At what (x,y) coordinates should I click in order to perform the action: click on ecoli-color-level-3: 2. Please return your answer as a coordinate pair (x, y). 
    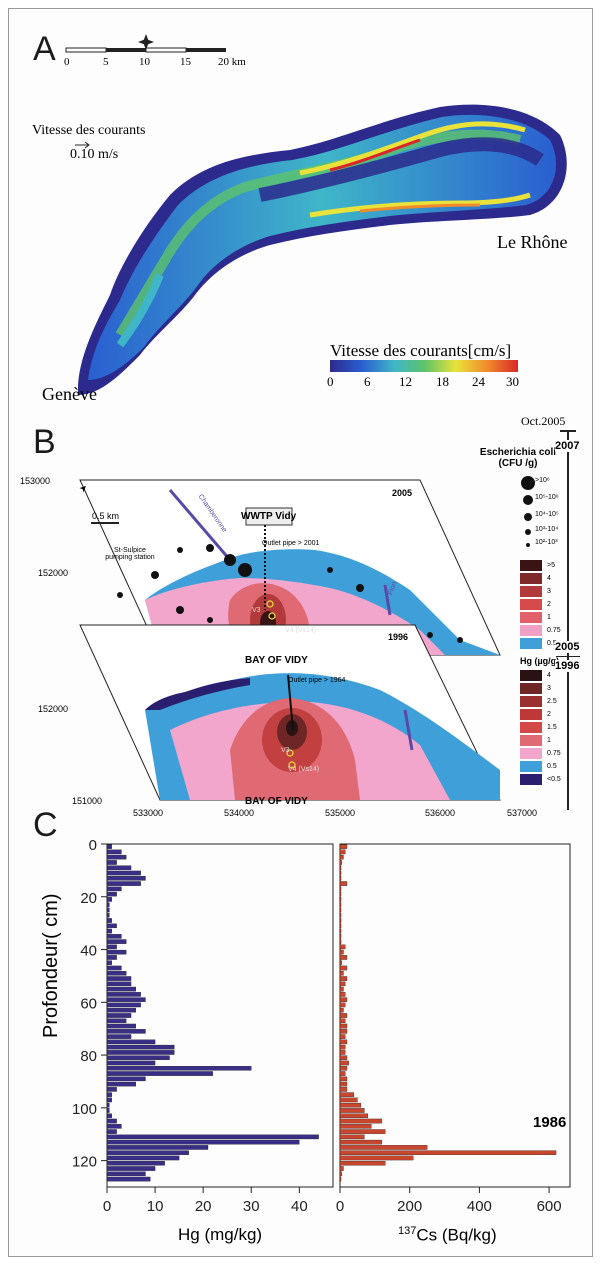
    Looking at the image, I should click on (549, 604).